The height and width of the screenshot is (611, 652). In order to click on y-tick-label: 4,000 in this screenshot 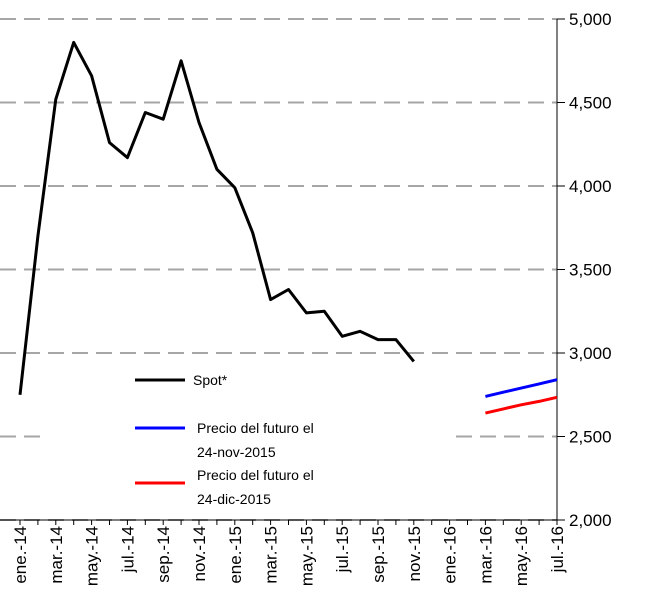, I will do `click(590, 186)`.